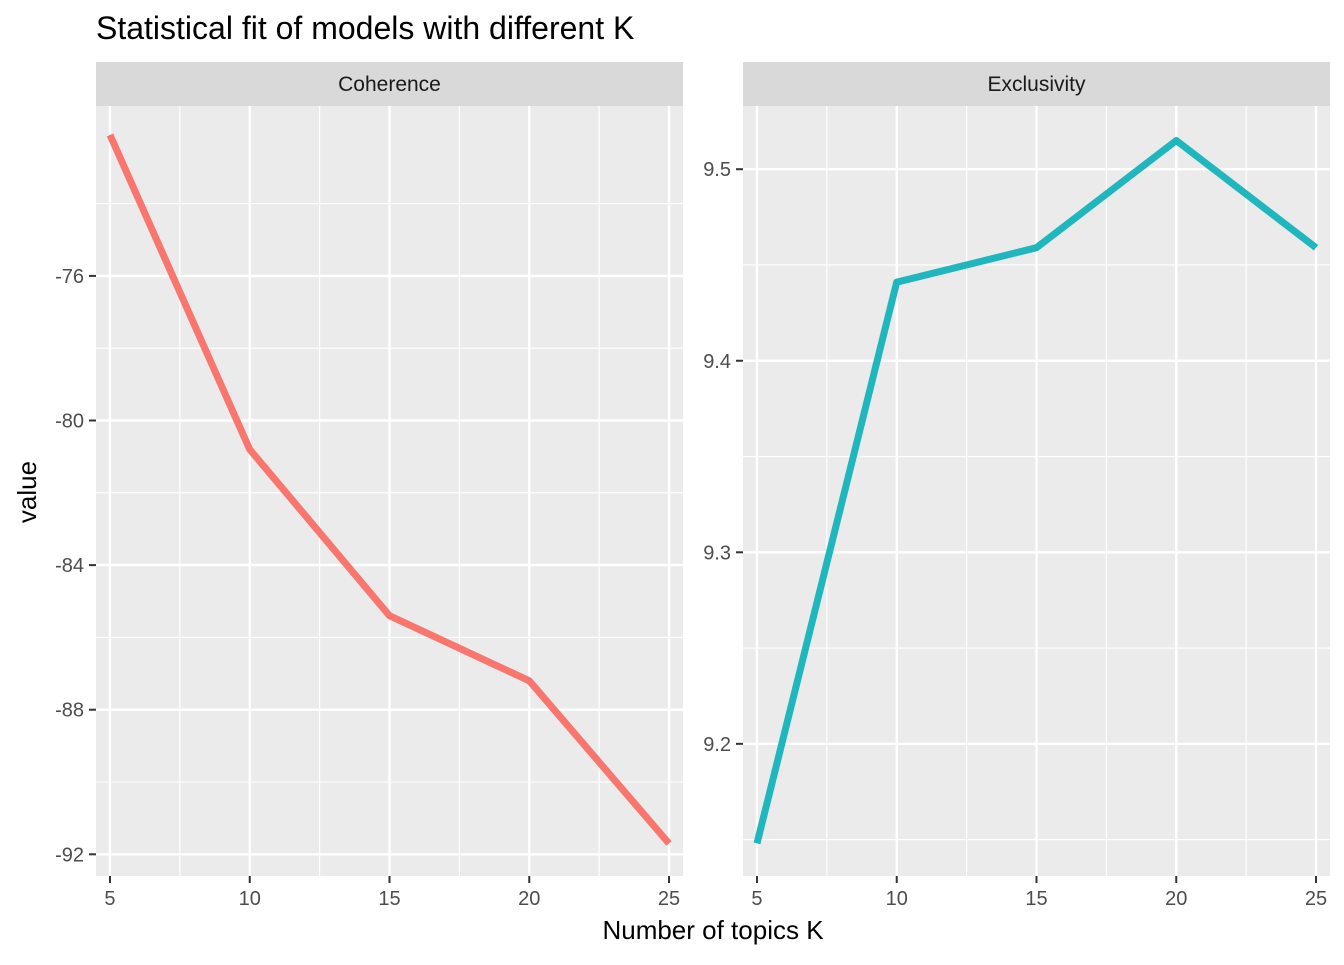  I want to click on y-tick-label: -92, so click(69, 855).